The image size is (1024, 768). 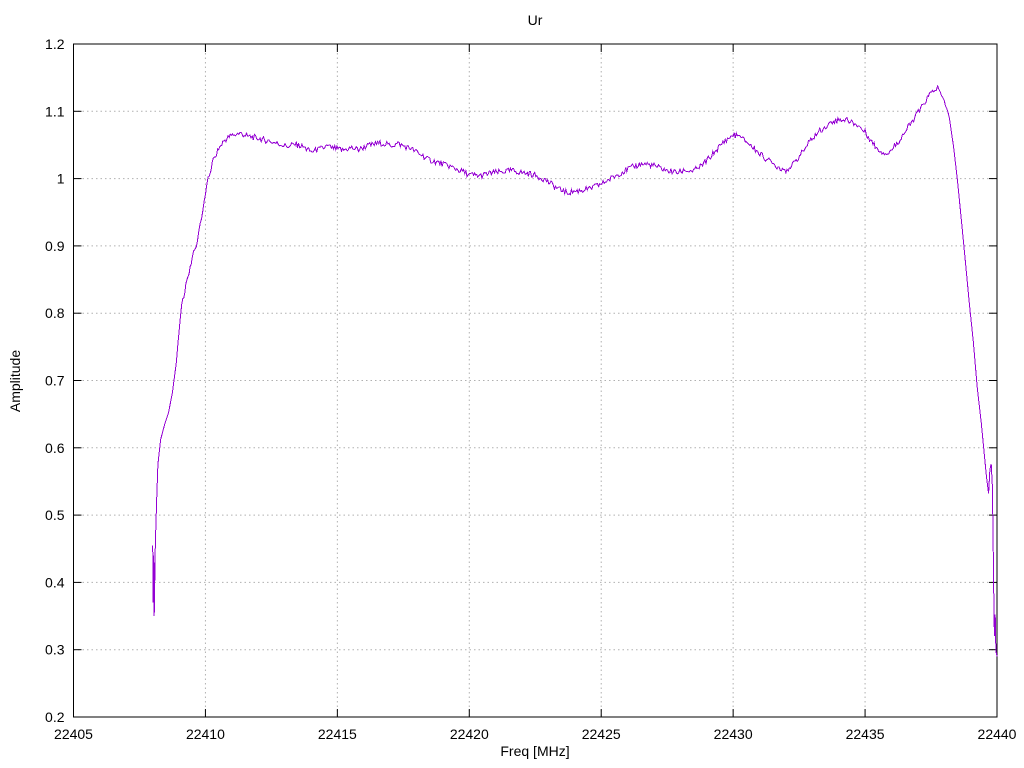 What do you see at coordinates (55, 582) in the screenshot?
I see `y-tick-label: 0.4` at bounding box center [55, 582].